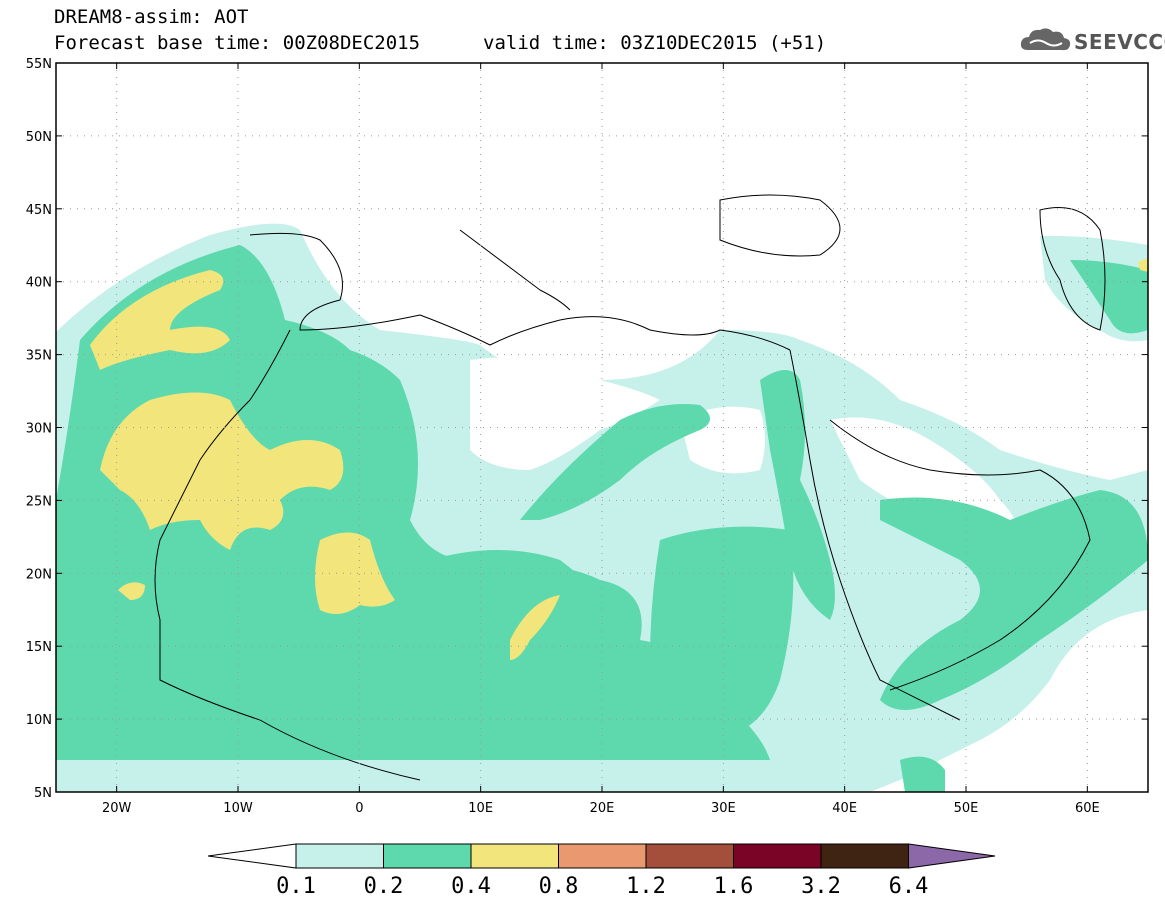  I want to click on lat-tick-label: 50N, so click(39, 137).